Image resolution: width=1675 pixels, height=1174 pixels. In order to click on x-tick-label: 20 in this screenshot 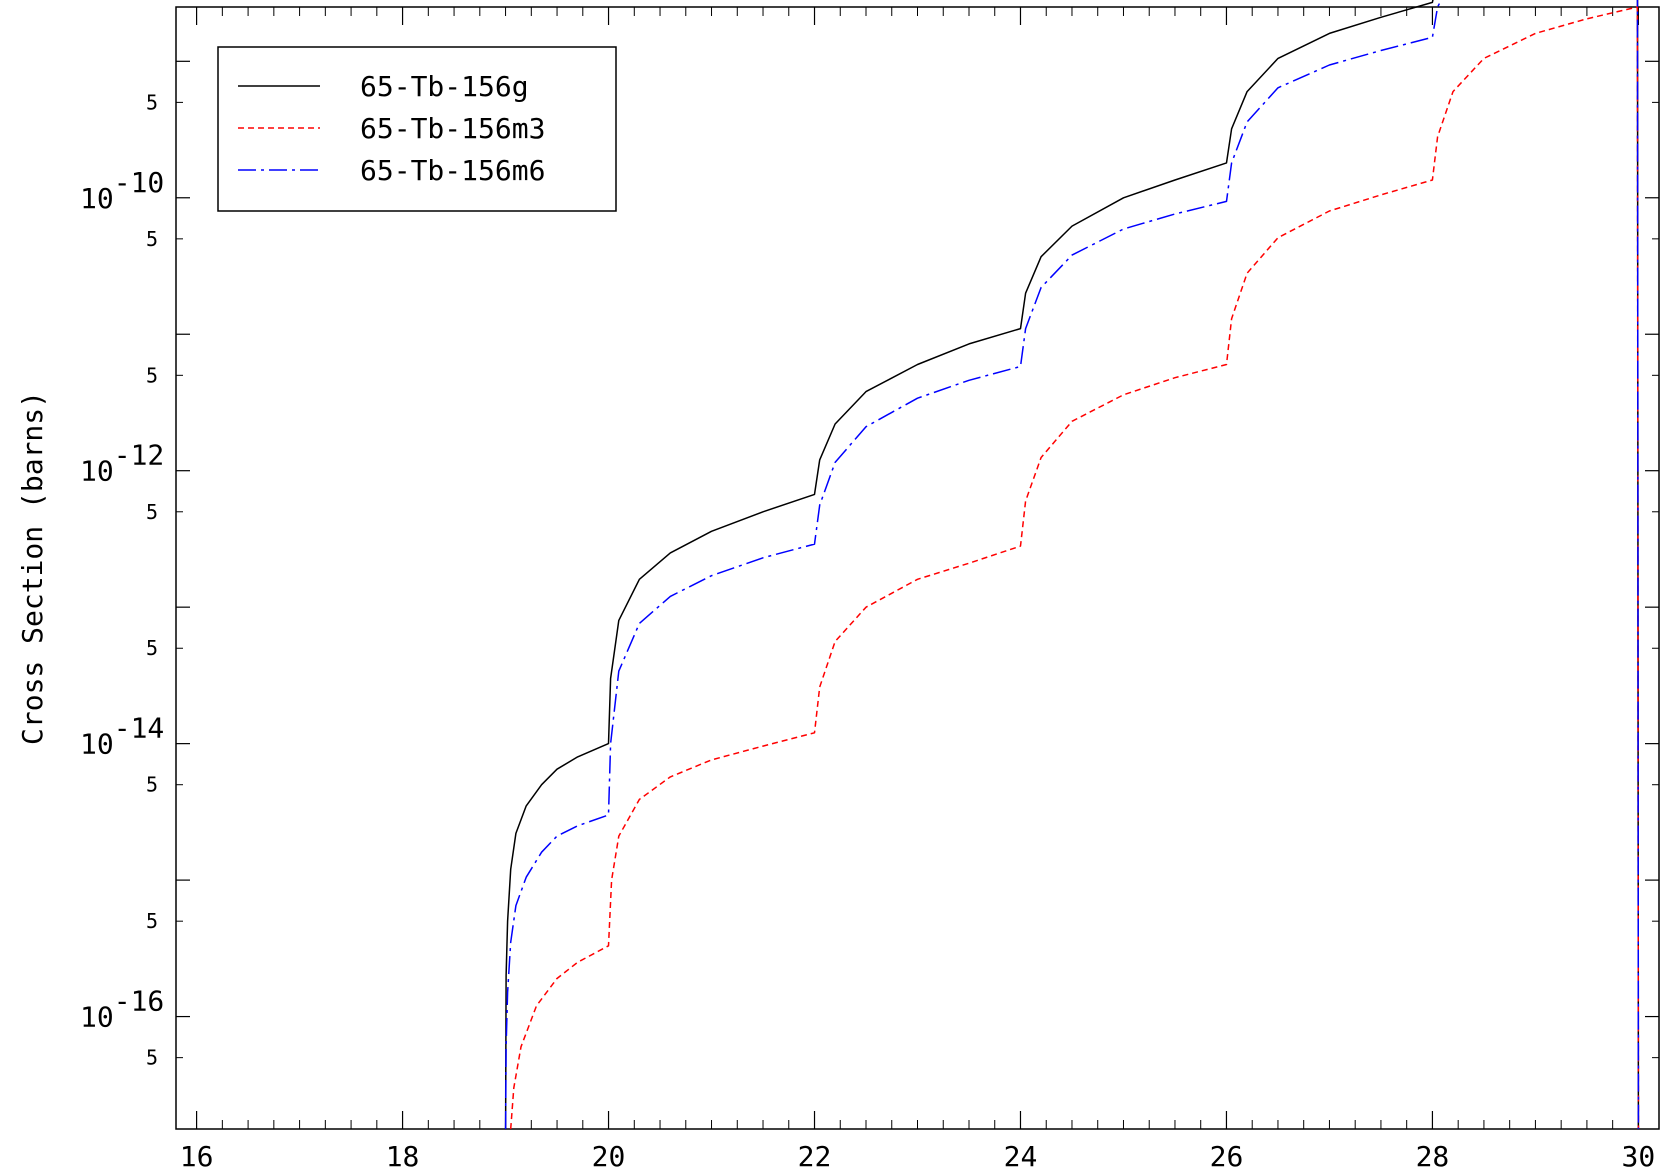, I will do `click(609, 1156)`.